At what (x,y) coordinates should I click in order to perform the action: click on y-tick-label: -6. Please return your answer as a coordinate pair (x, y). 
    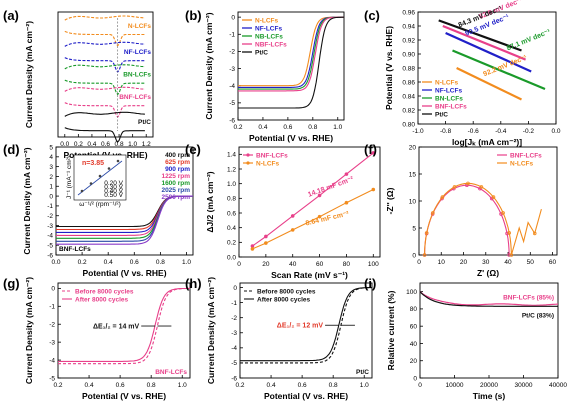
    Looking at the image, I should click on (234, 378).